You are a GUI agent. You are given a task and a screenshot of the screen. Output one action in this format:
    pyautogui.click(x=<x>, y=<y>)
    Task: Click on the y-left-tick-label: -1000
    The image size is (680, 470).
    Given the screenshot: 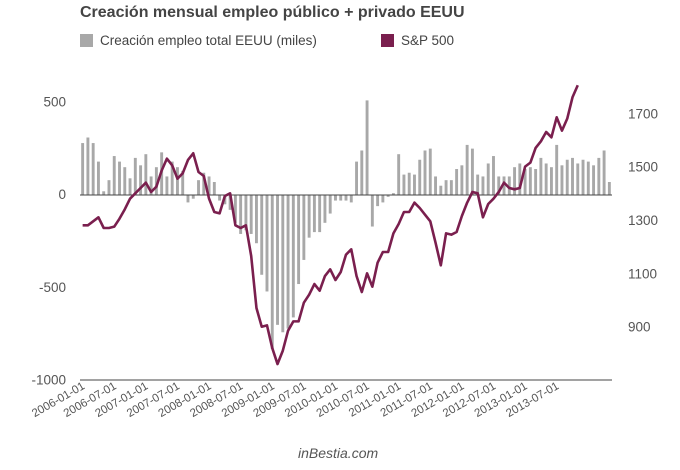 What is the action you would take?
    pyautogui.click(x=48, y=380)
    